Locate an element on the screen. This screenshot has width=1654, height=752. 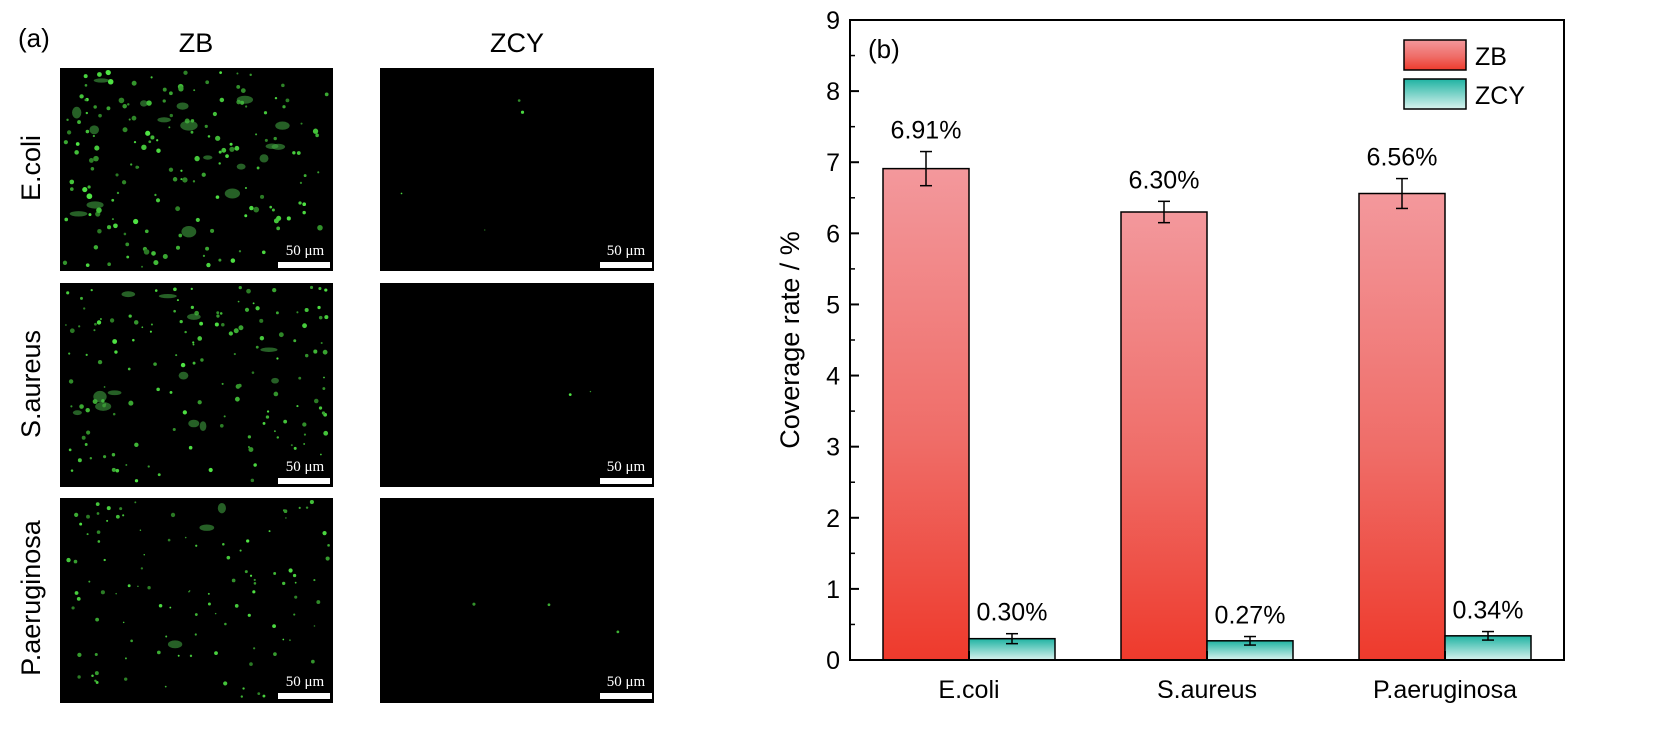
micrograph-paeruginosa-zb is located at coordinates (196, 600).